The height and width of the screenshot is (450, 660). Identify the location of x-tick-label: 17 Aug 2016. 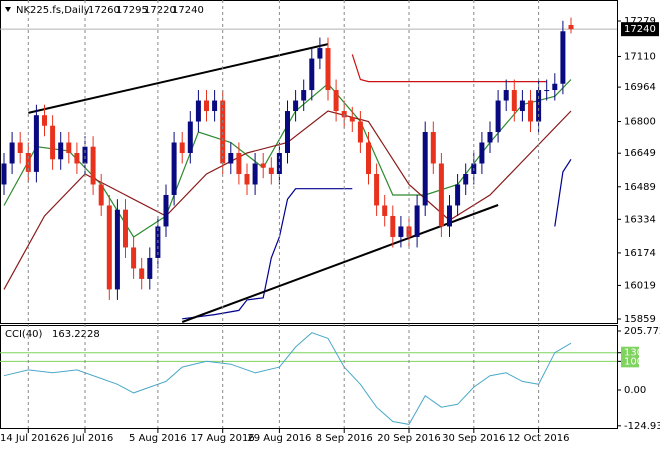
(223, 438).